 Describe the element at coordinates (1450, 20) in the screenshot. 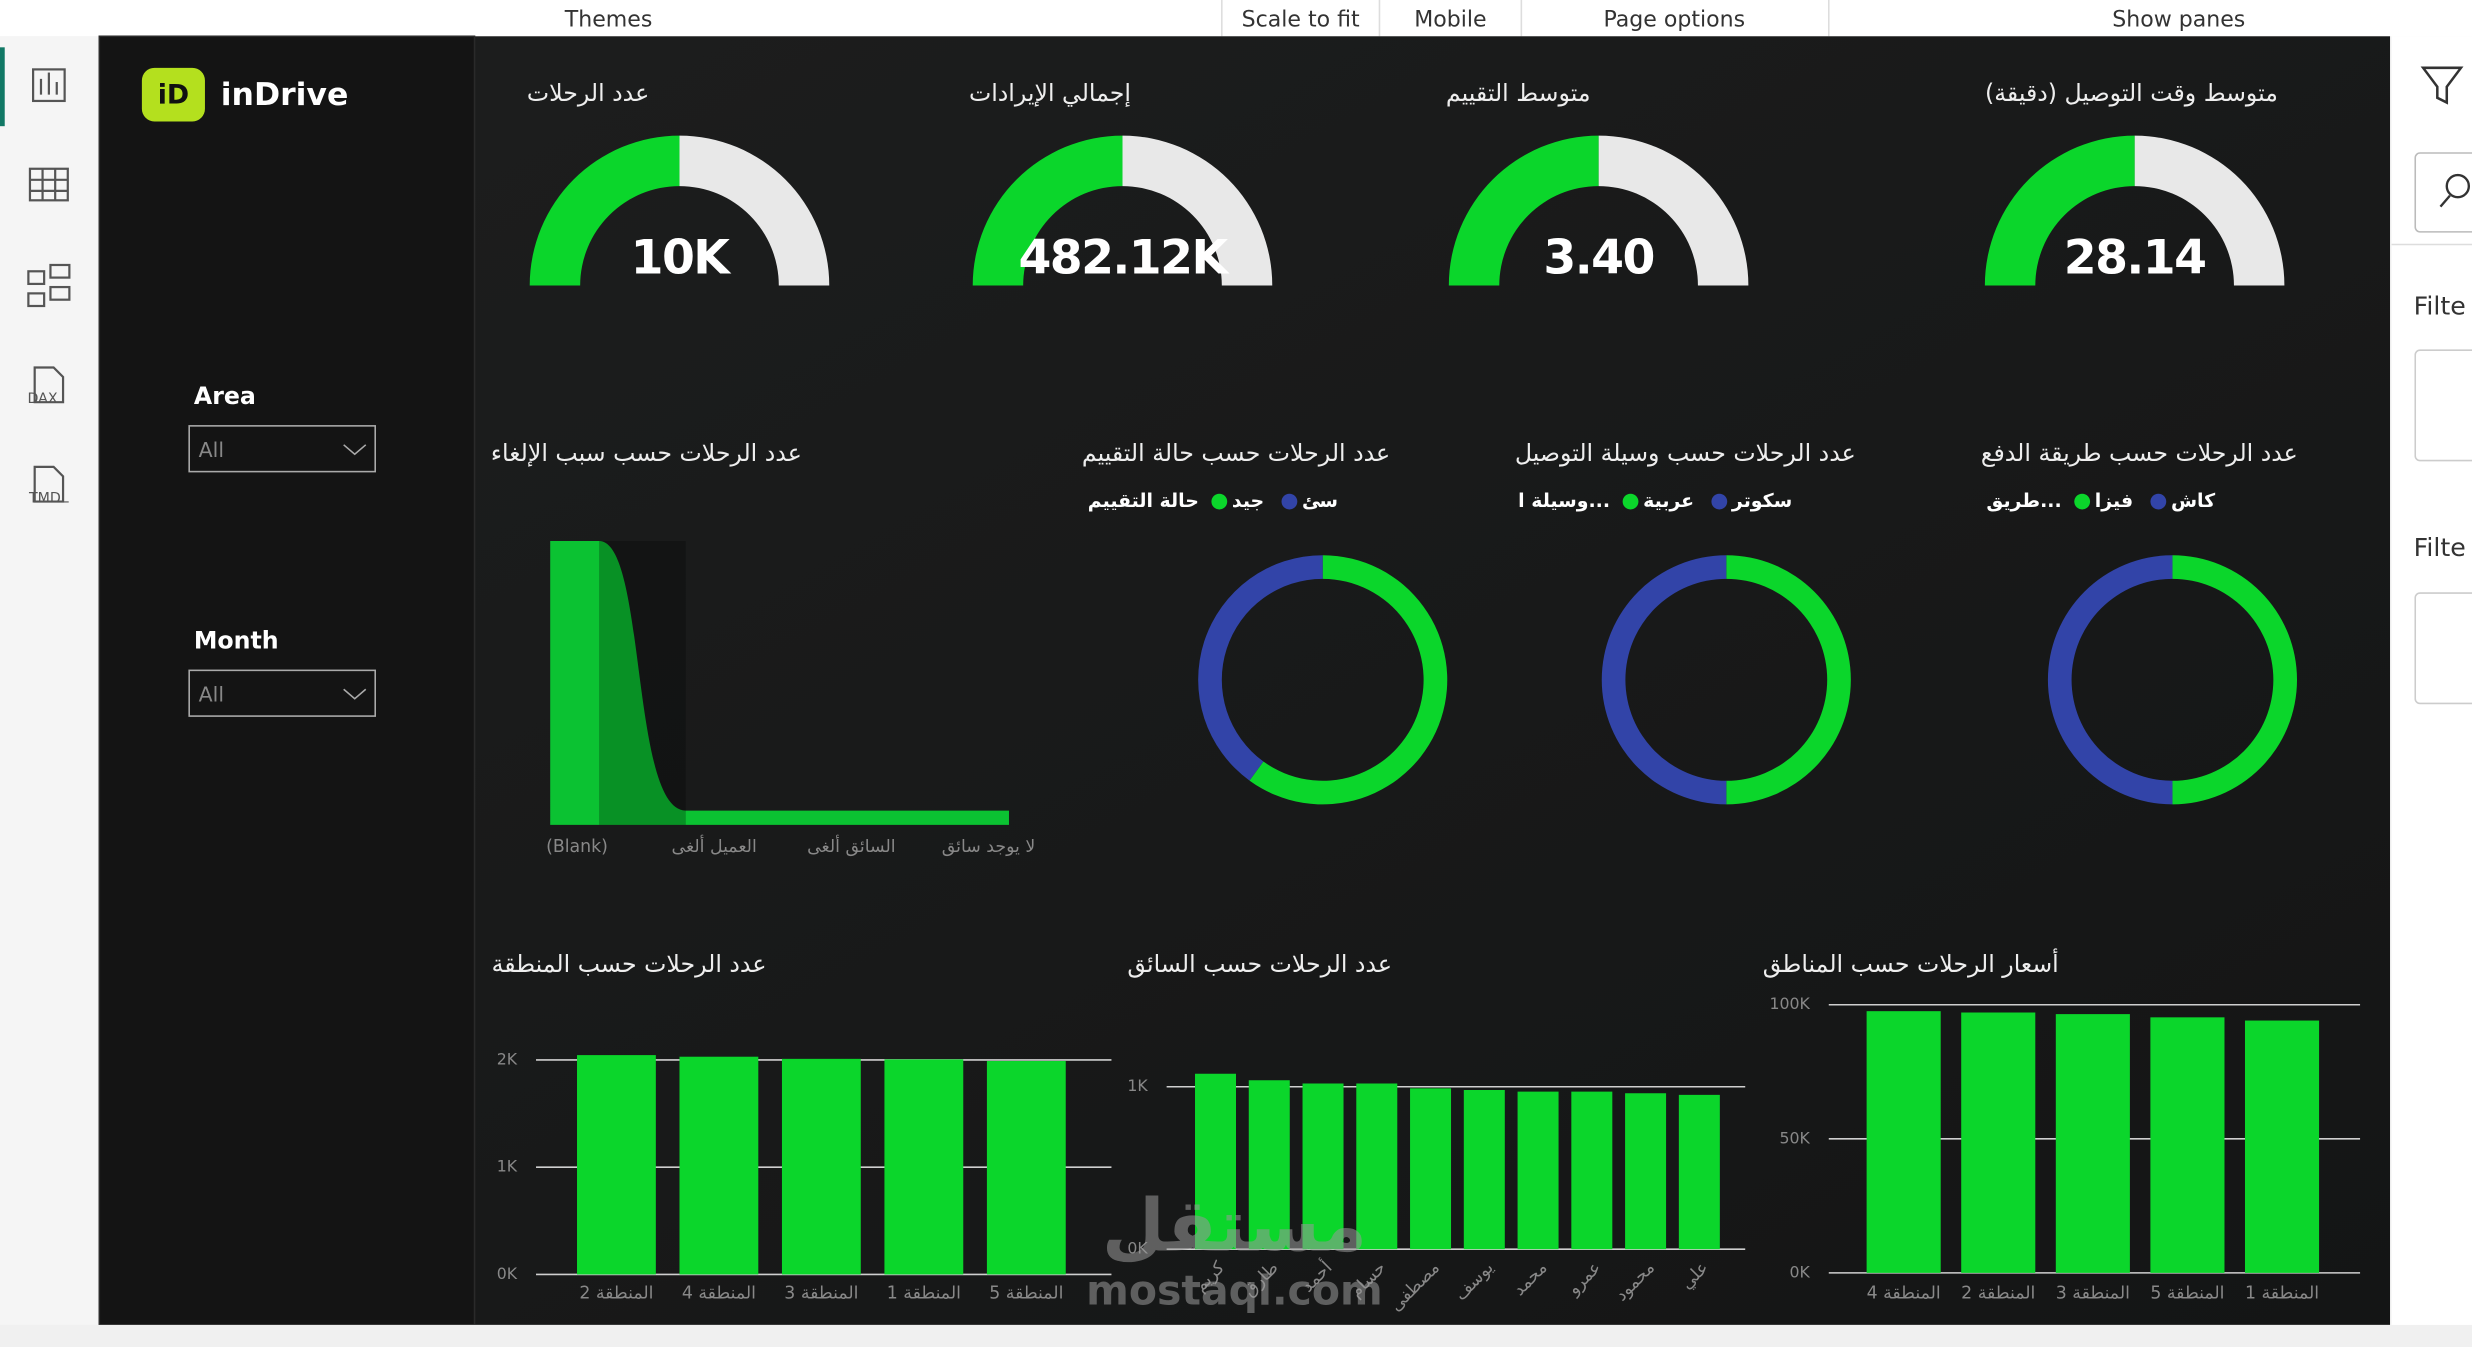

I see `toolbar-item: Mobile` at that location.